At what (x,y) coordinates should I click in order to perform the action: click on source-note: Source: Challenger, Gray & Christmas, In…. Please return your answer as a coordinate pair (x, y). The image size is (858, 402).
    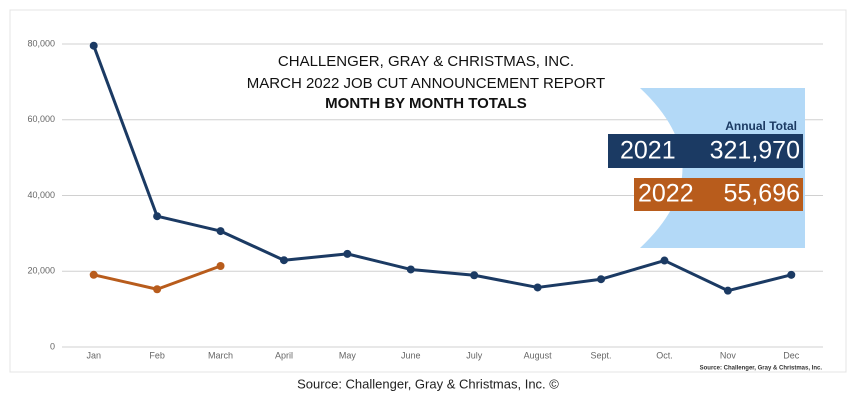
    Looking at the image, I should click on (761, 369).